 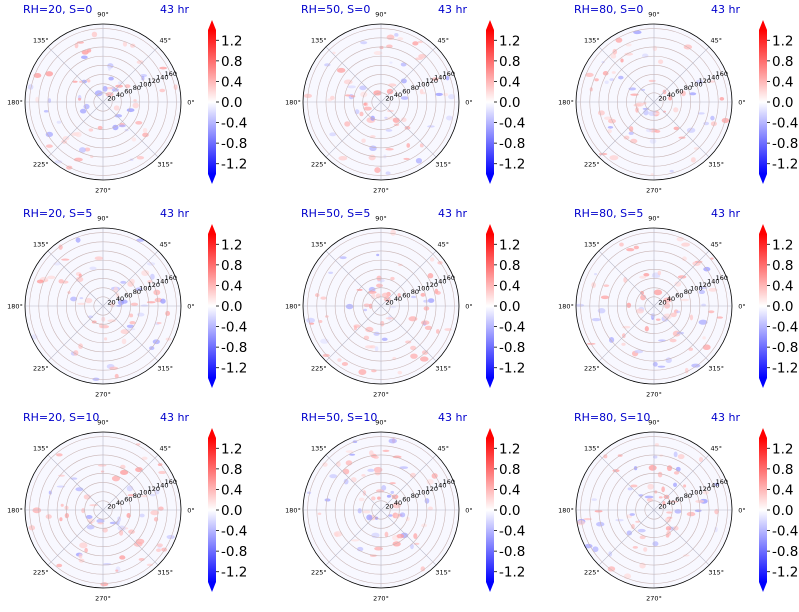 I want to click on radial-tick-label: 160, so click(x=171, y=482).